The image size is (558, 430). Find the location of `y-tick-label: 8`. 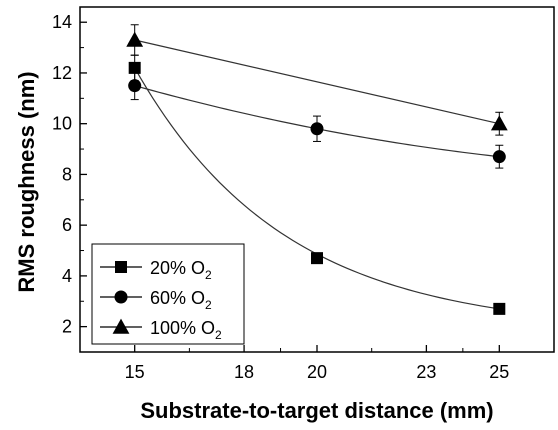

y-tick-label: 8 is located at coordinates (67, 174).